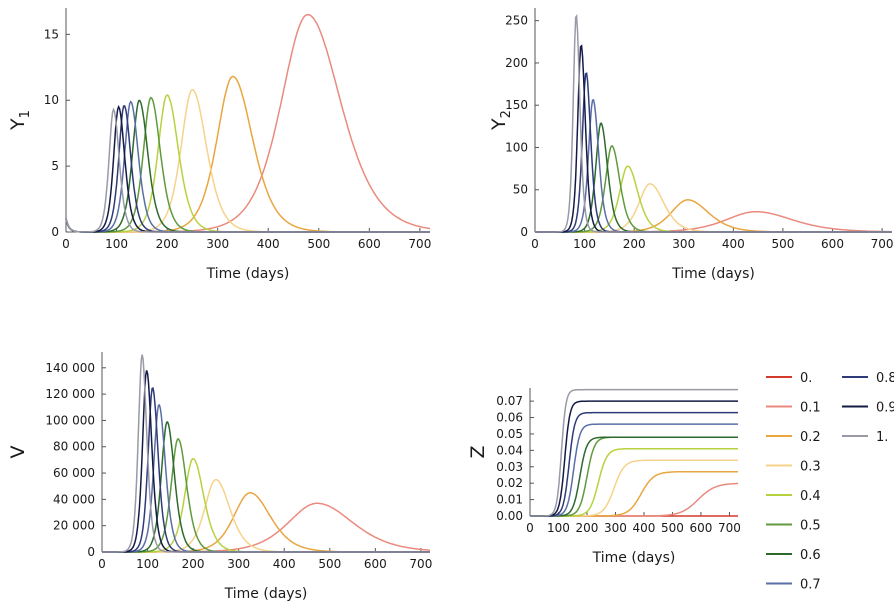 The width and height of the screenshot is (894, 614). What do you see at coordinates (74, 499) in the screenshot?
I see `y-tick-label: 40 000` at bounding box center [74, 499].